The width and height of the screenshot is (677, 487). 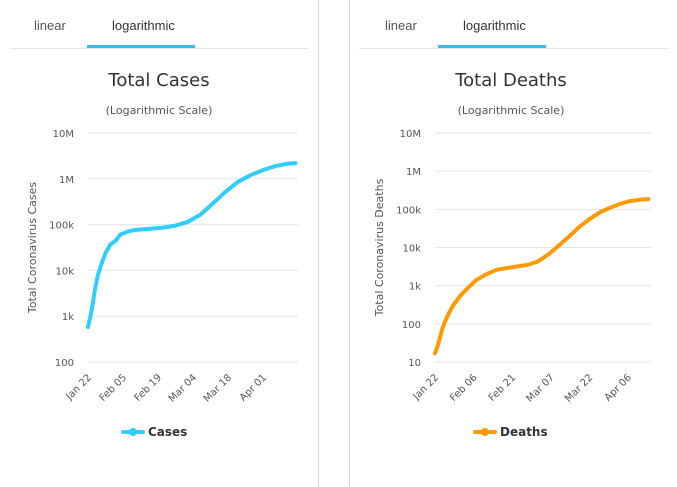 What do you see at coordinates (32, 248) in the screenshot?
I see `y-axis-label: Total Coronavirus Cases` at bounding box center [32, 248].